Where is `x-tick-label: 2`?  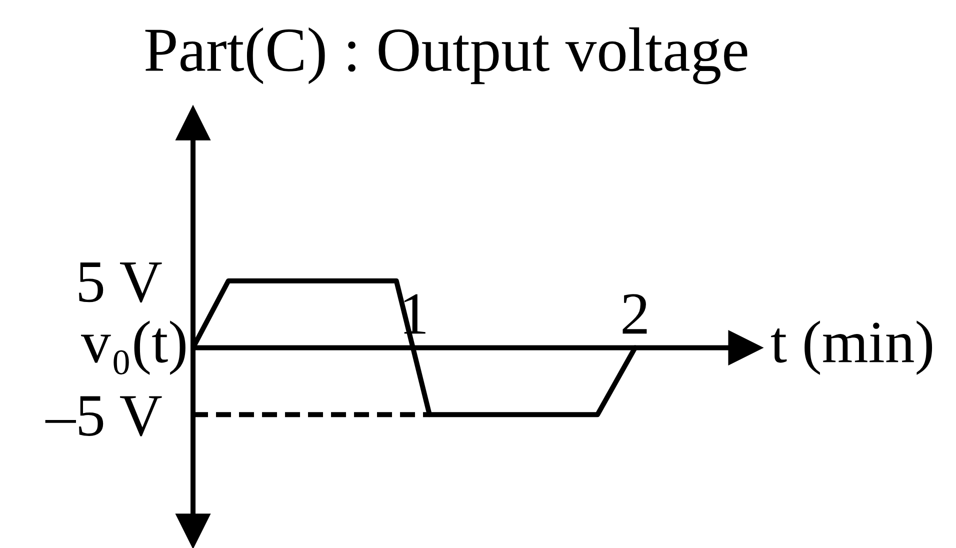
x-tick-label: 2 is located at coordinates (634, 314).